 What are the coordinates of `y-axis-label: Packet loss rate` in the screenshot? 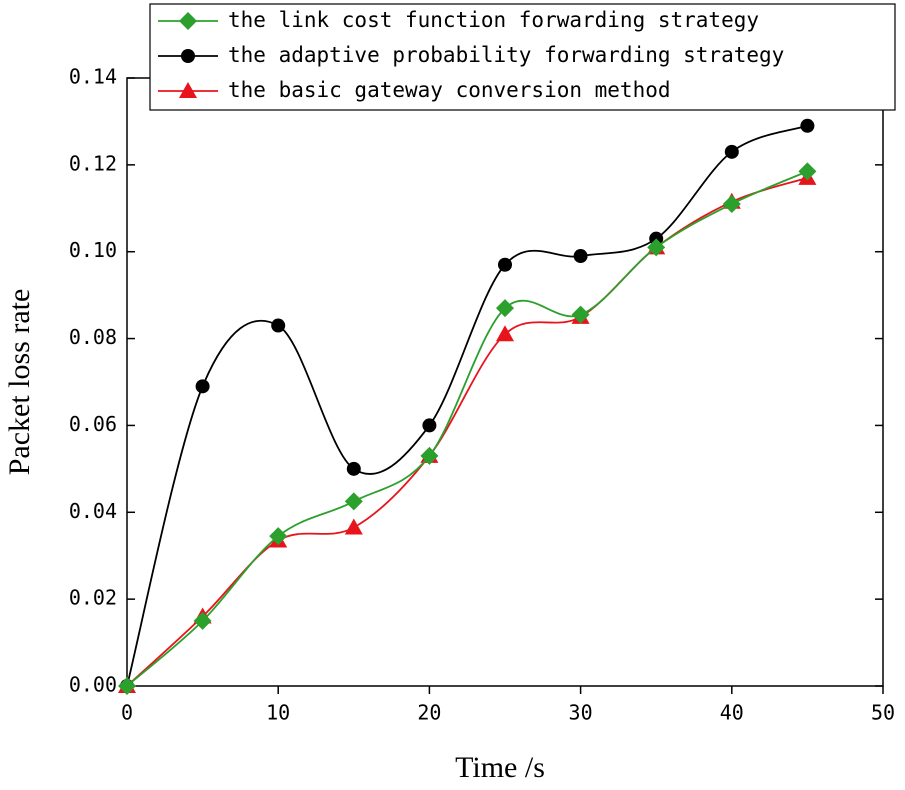 It's located at (19, 382).